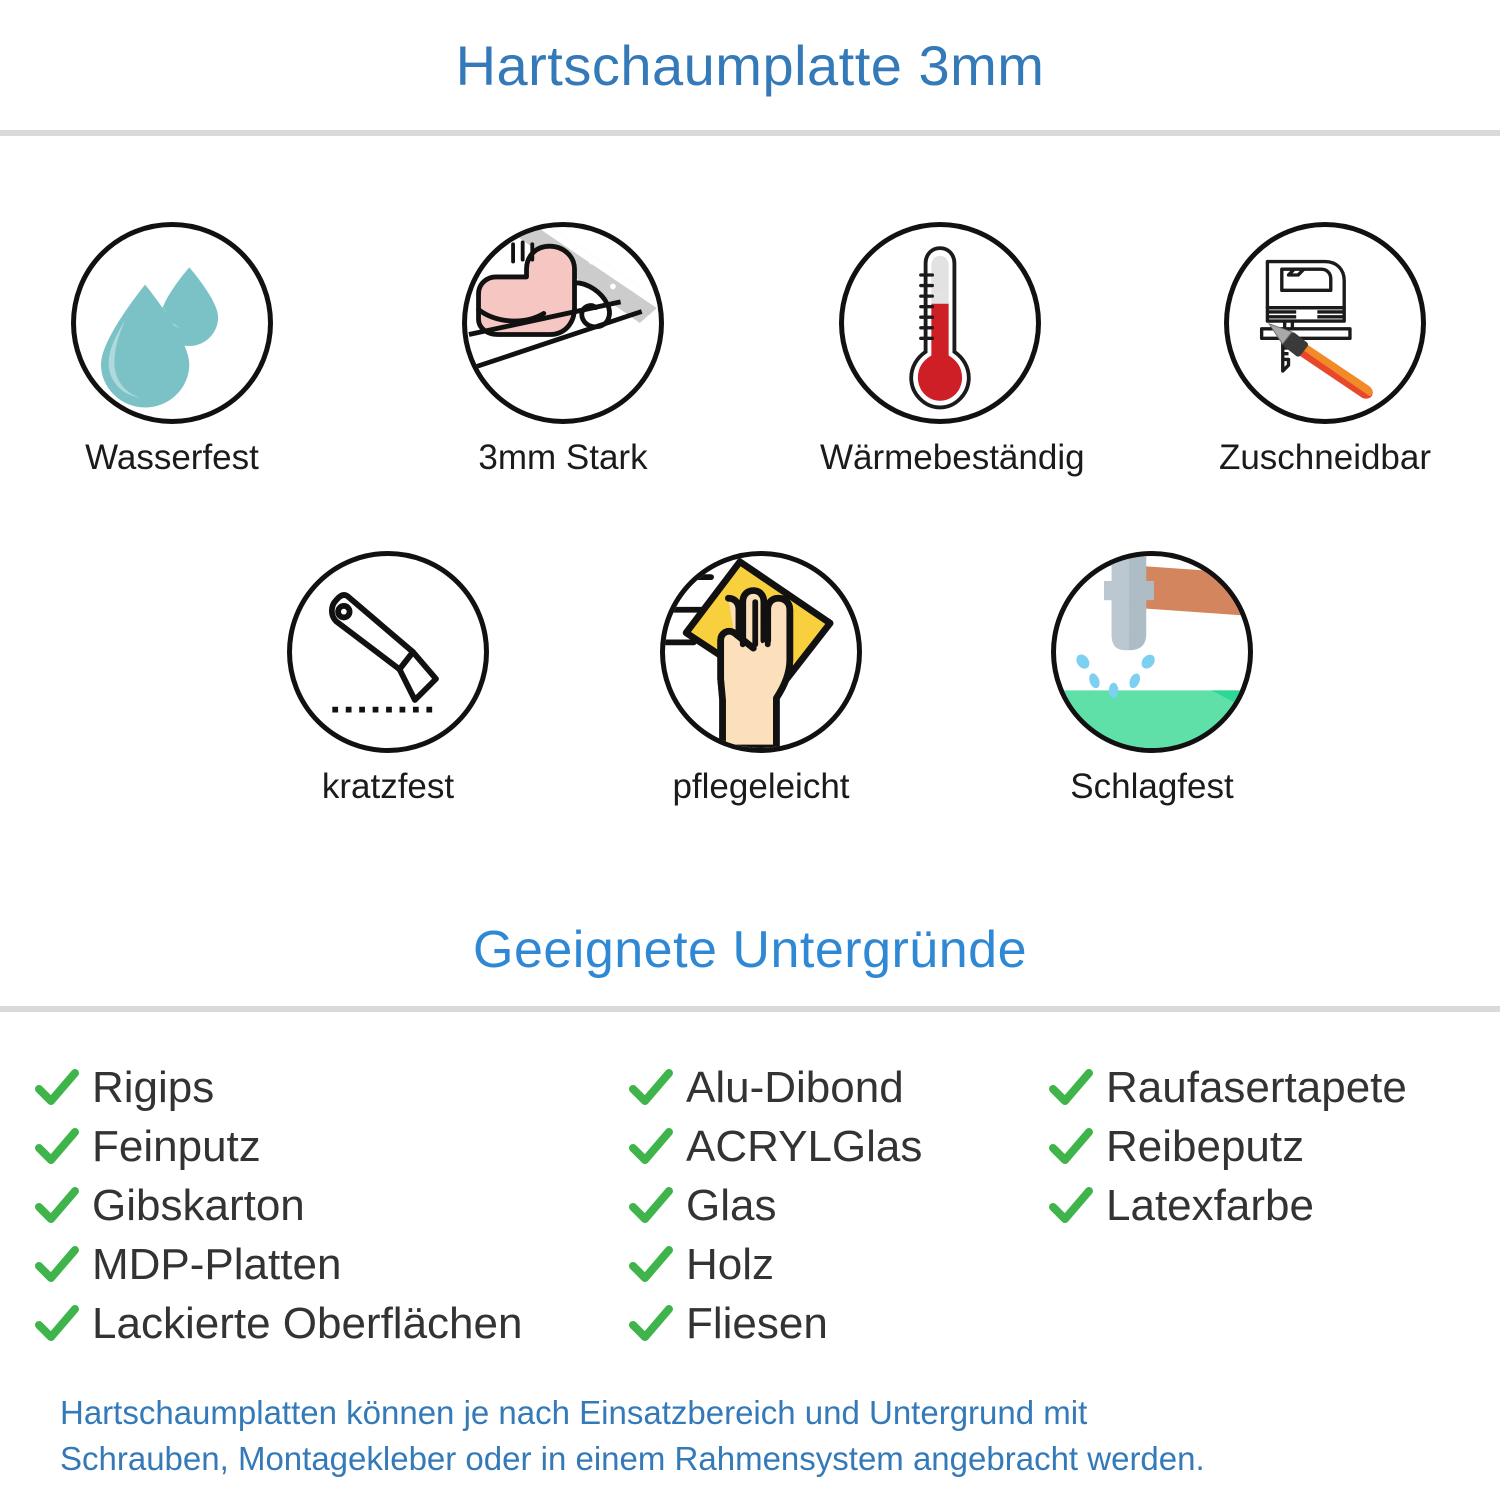 The height and width of the screenshot is (1500, 1500). I want to click on feature-kratzfest: kratzfest, so click(388, 679).